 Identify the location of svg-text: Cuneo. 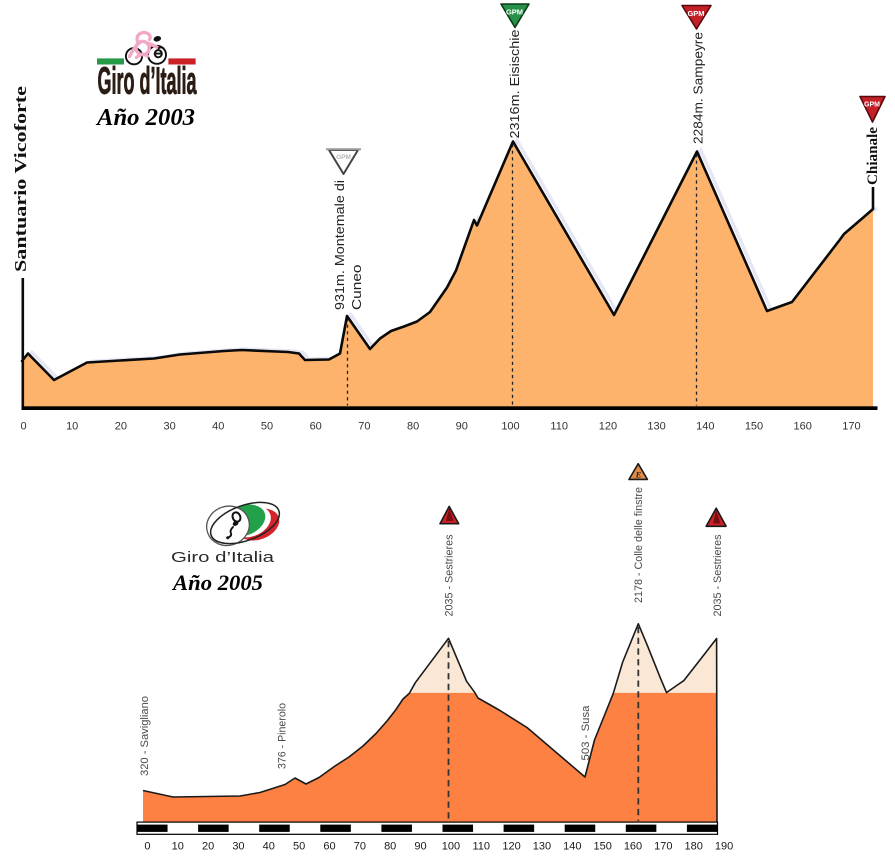
(357, 287).